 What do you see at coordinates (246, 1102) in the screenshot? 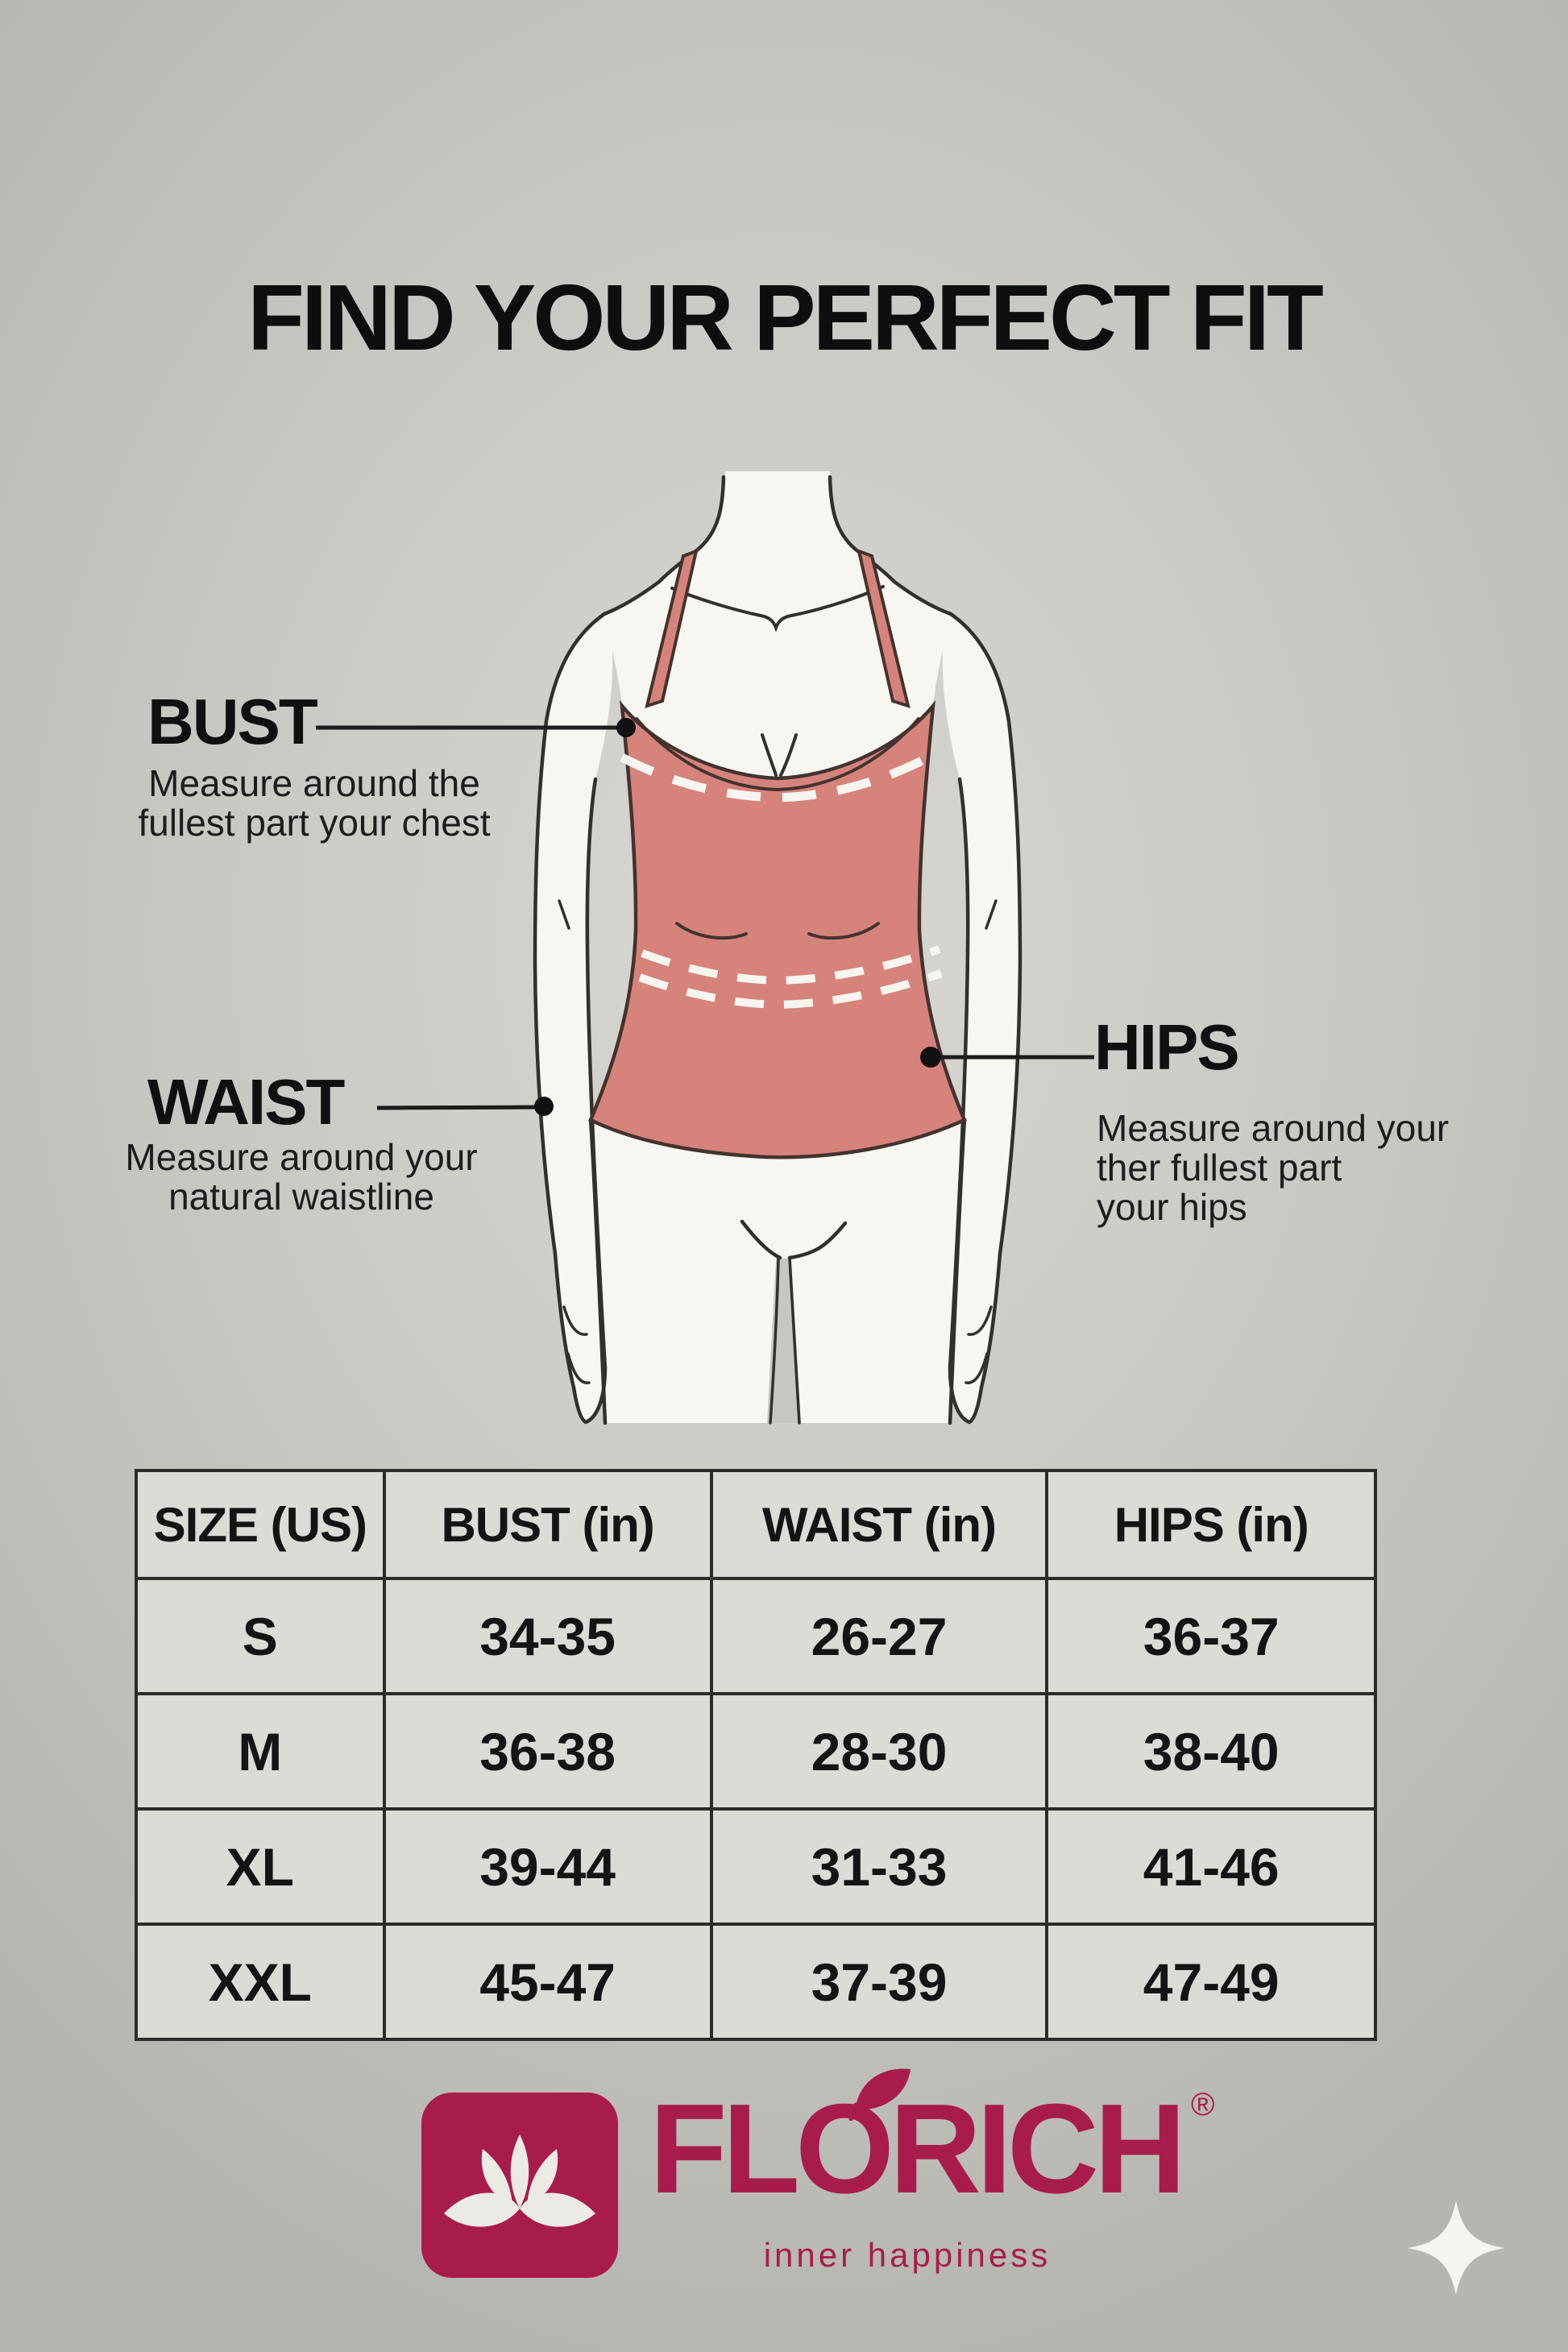
I see `waist-label: WAIST` at bounding box center [246, 1102].